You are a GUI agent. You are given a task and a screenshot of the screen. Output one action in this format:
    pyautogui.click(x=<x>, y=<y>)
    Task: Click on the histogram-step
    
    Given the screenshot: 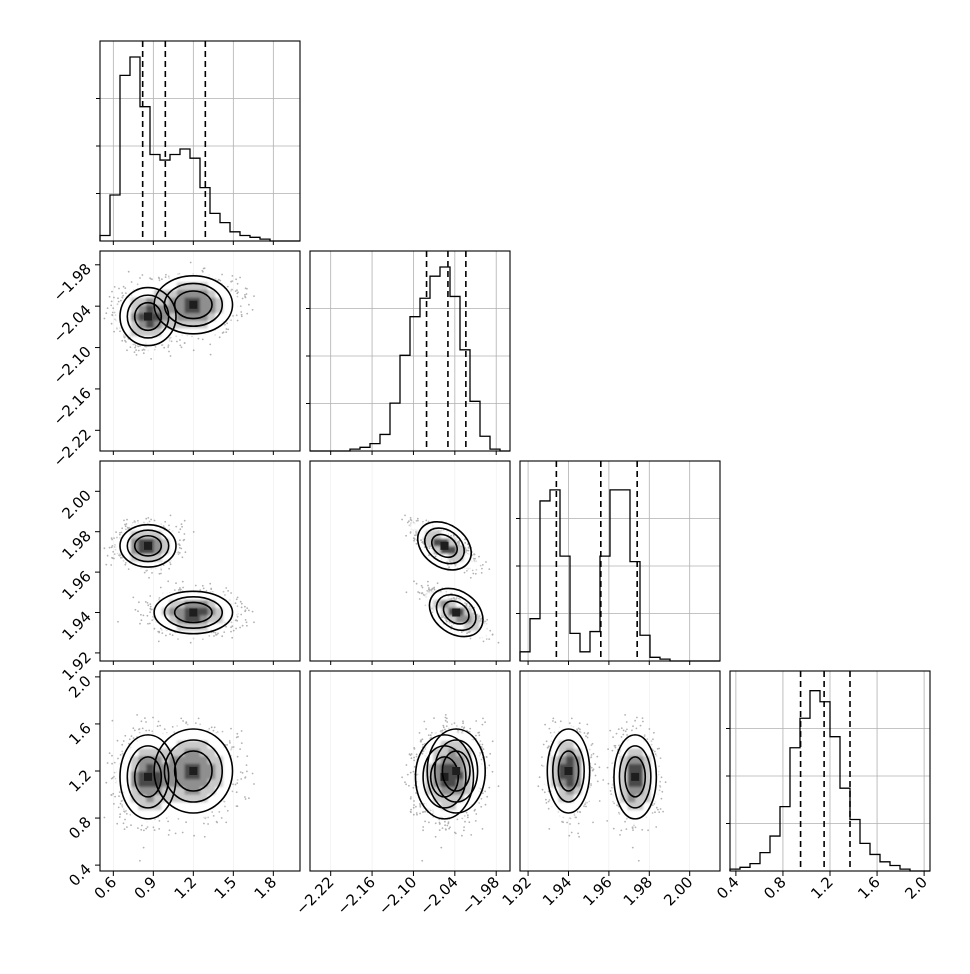 What is the action you would take?
    pyautogui.click(x=410, y=359)
    